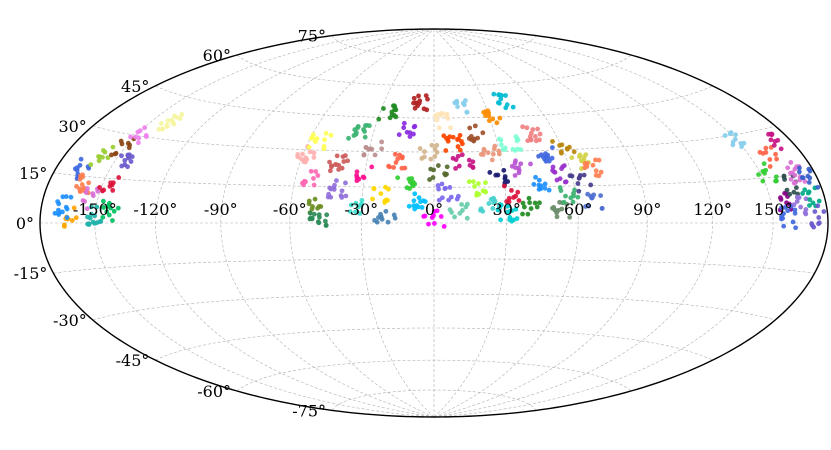  Describe the element at coordinates (221, 209) in the screenshot. I see `longitude-label: -90°` at that location.